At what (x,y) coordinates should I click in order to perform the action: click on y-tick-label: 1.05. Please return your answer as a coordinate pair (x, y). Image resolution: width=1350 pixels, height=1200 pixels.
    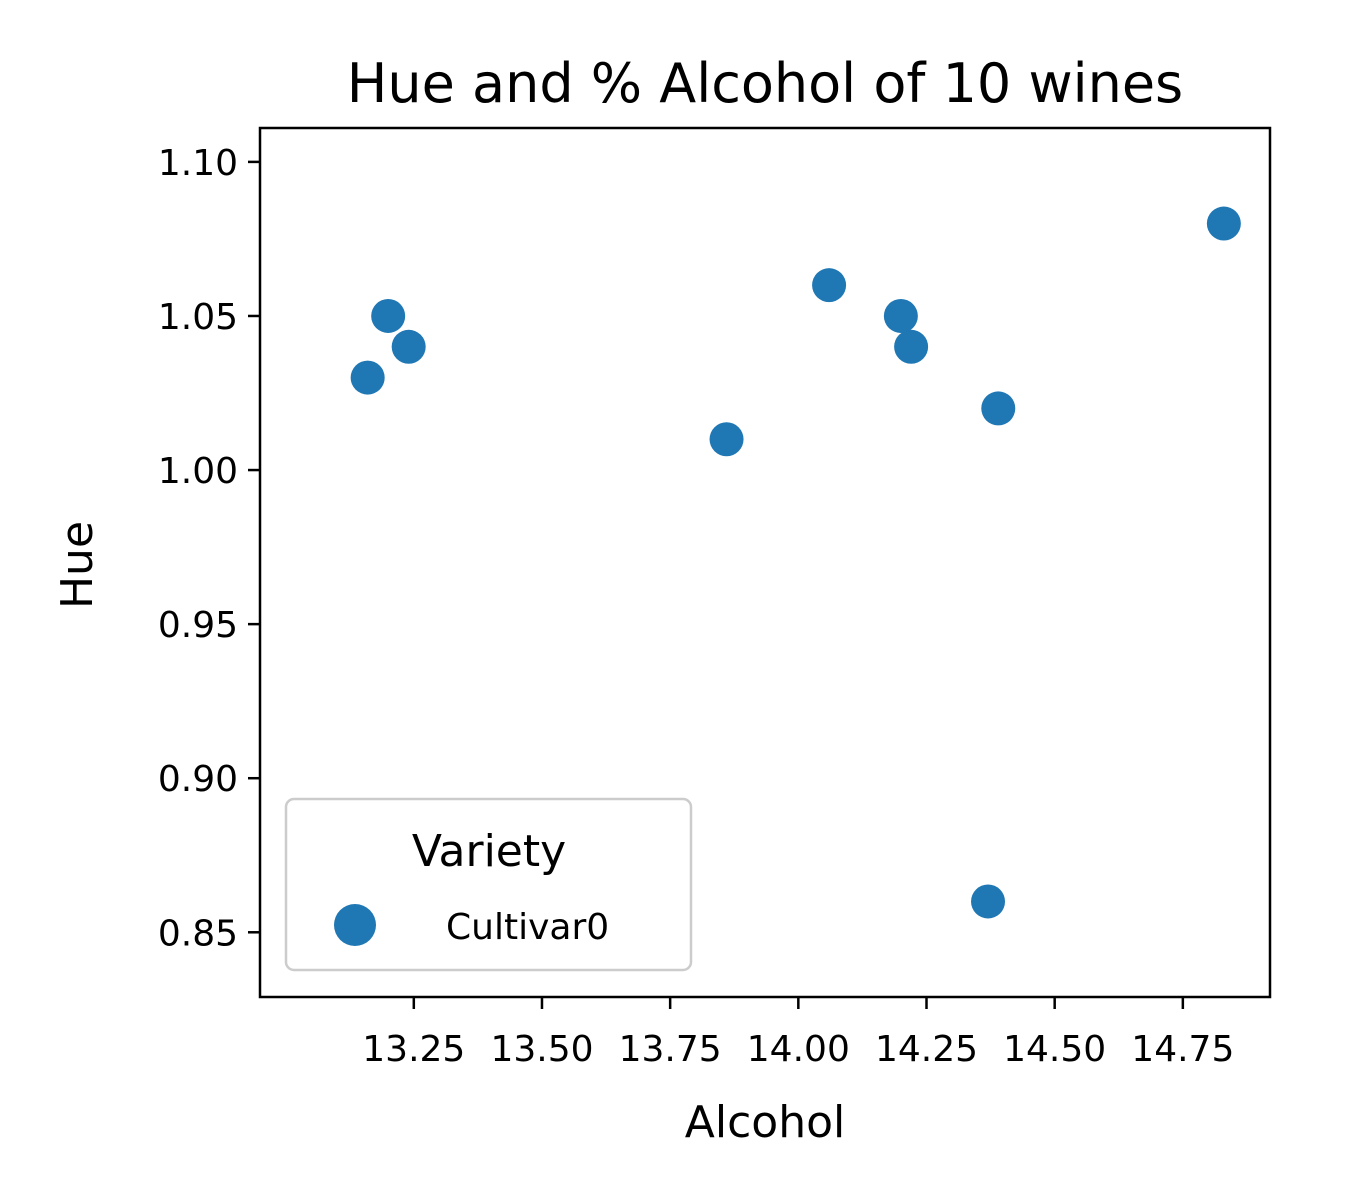
    Looking at the image, I should click on (198, 317).